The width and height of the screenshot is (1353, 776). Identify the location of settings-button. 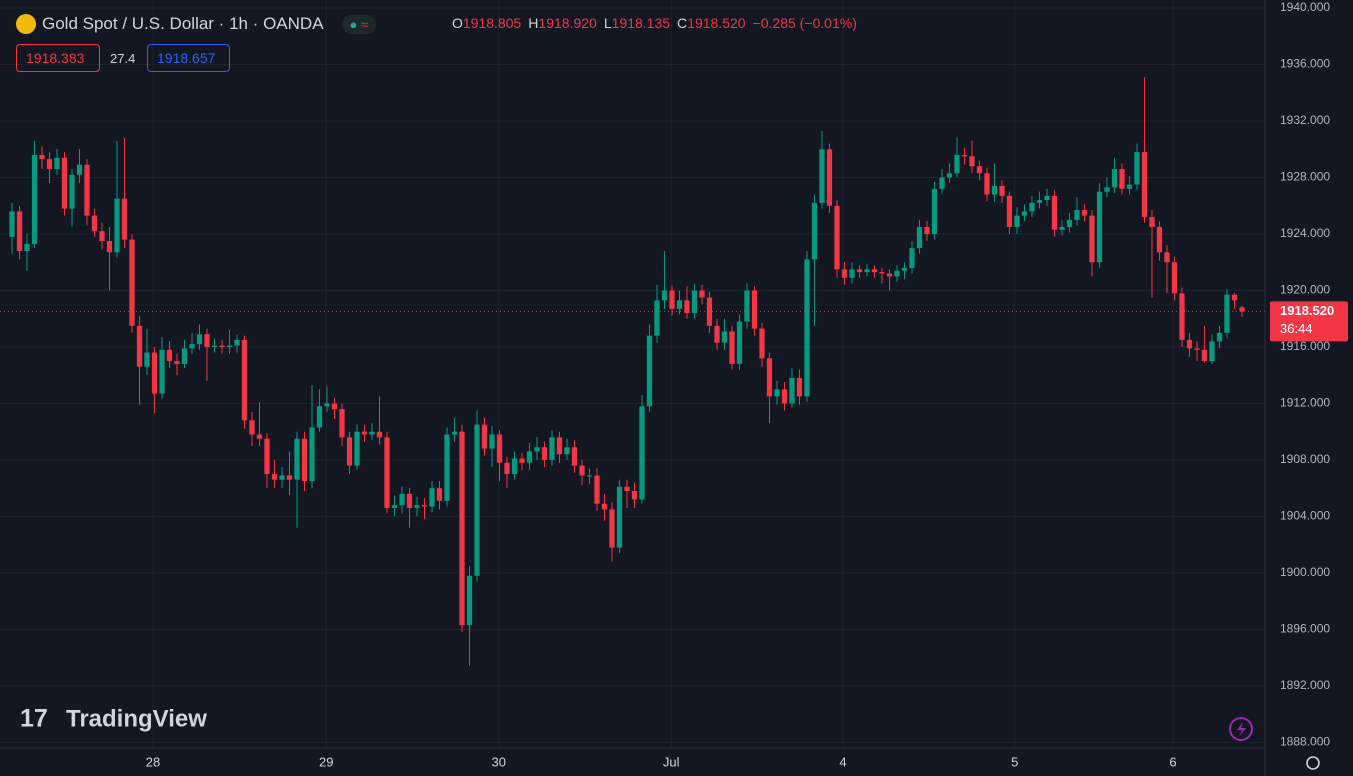
(1313, 763).